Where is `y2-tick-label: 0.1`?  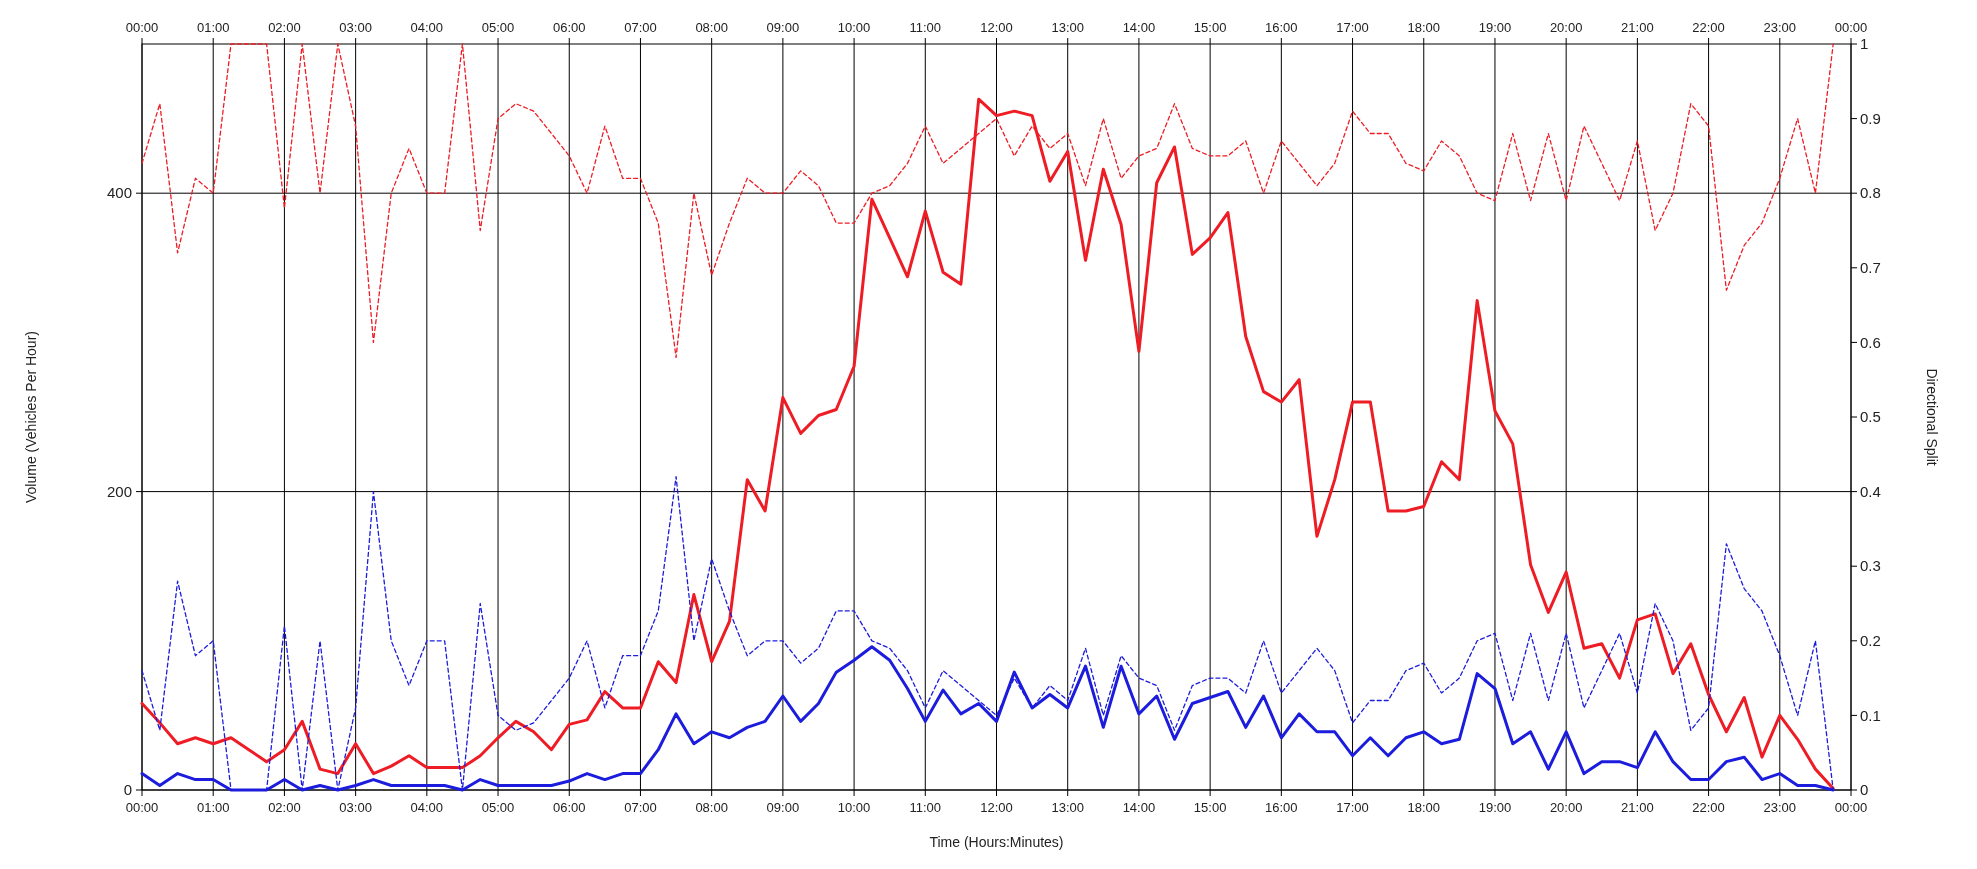 y2-tick-label: 0.1 is located at coordinates (1870, 715).